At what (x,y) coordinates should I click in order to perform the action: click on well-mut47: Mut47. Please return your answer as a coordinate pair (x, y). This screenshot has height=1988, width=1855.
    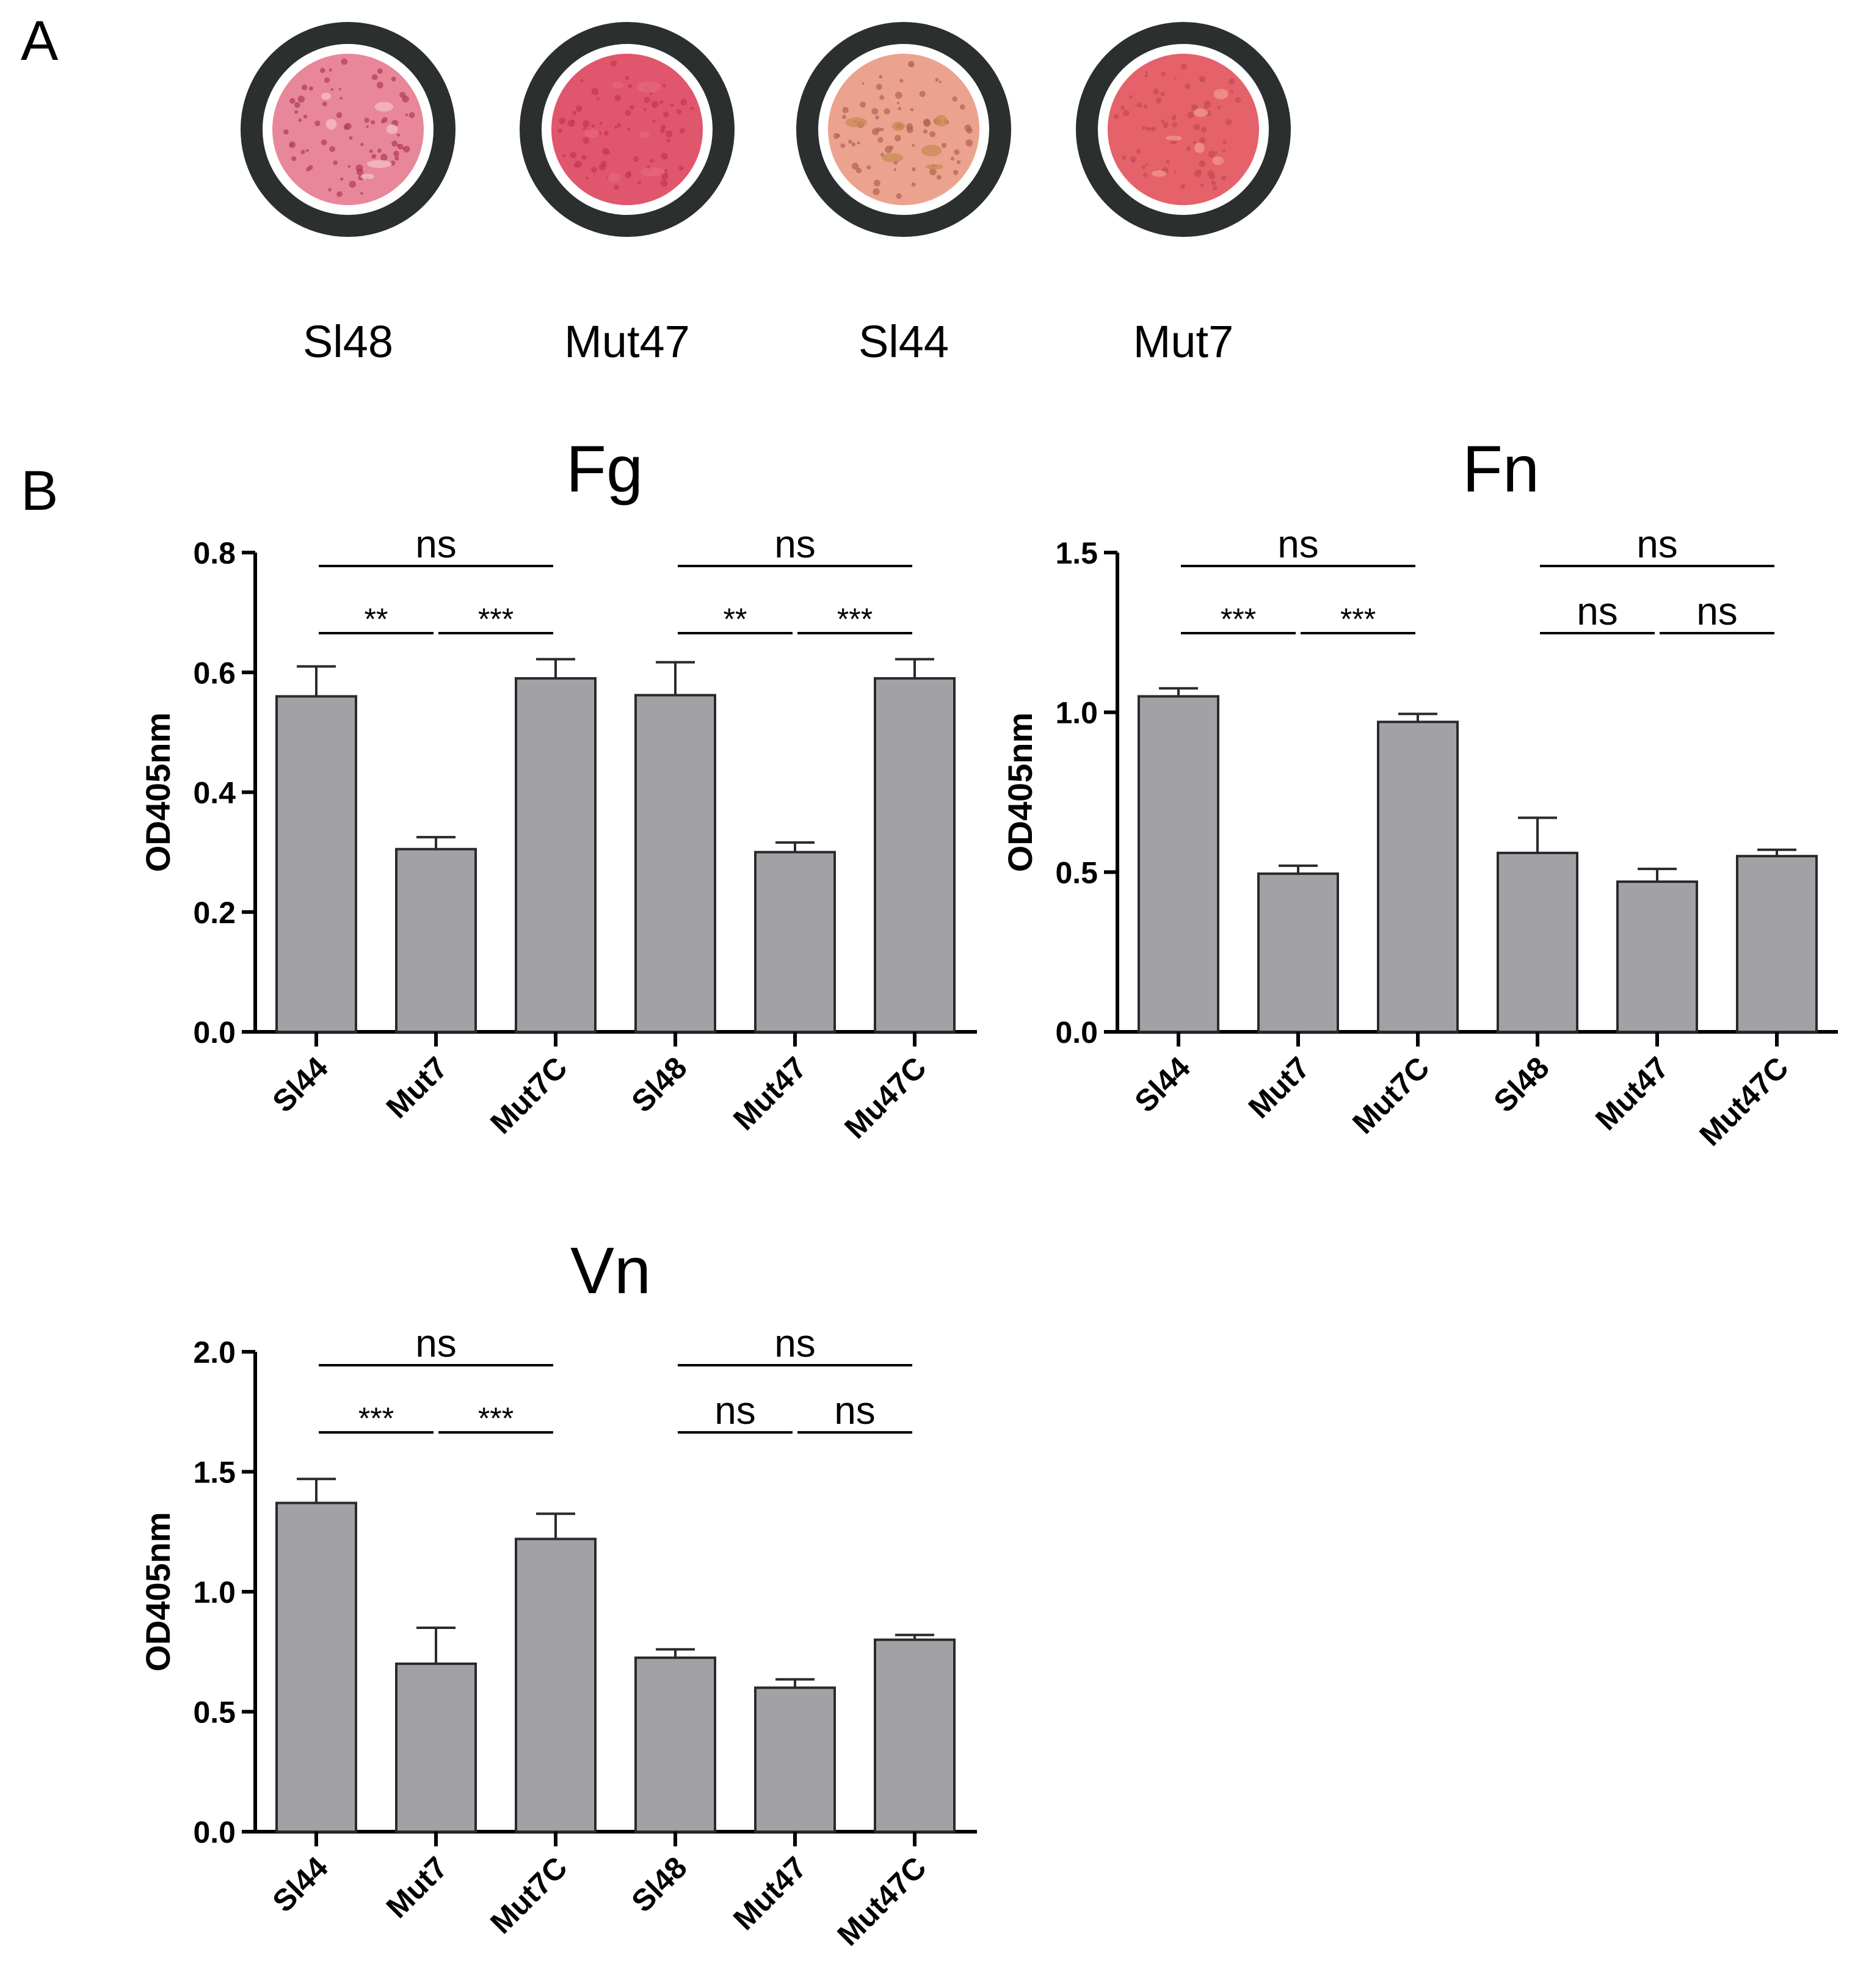
    Looking at the image, I should click on (627, 194).